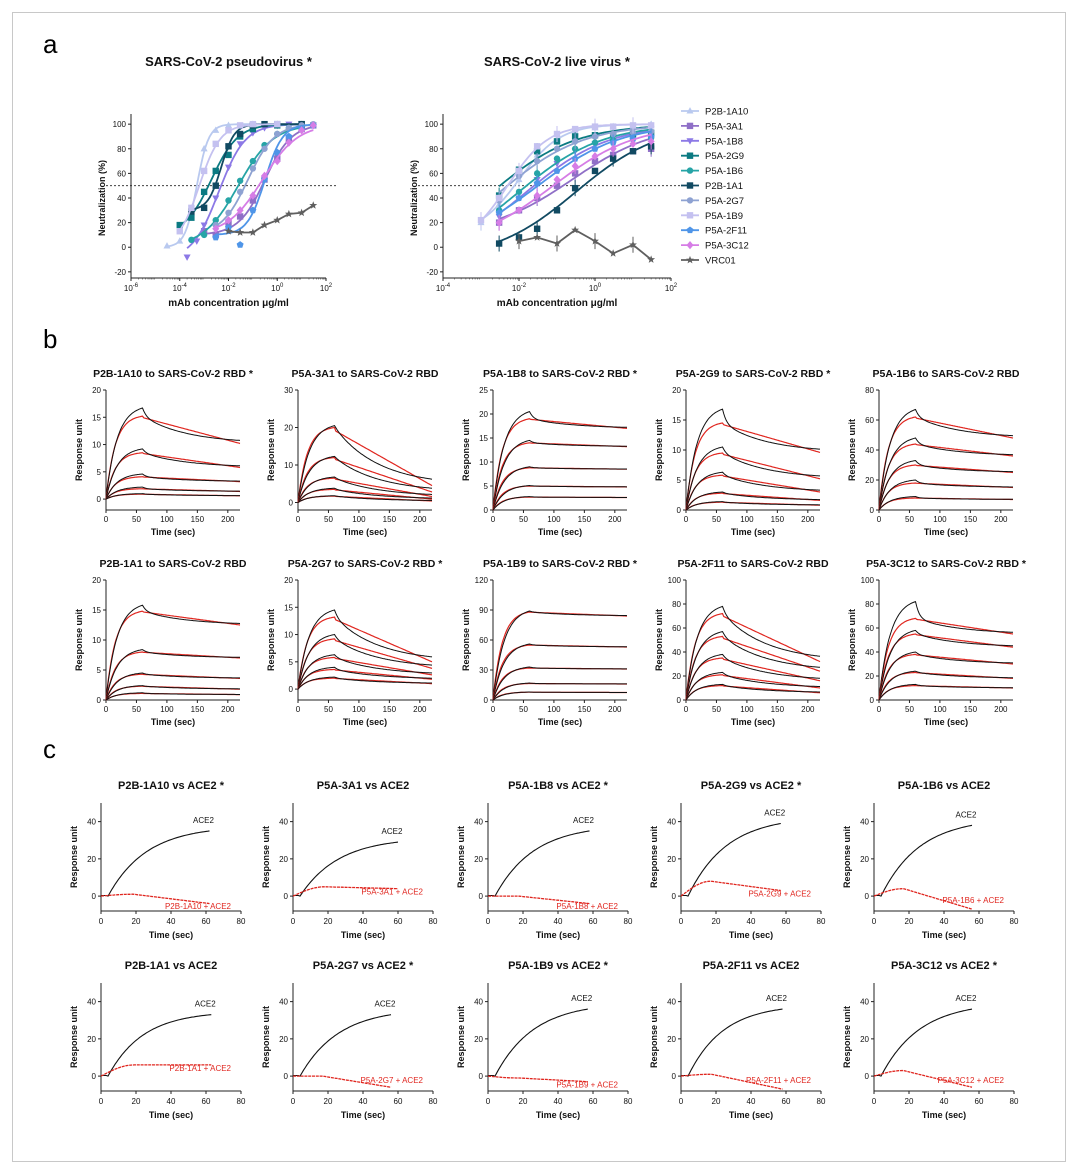 Image resolution: width=1080 pixels, height=1175 pixels. What do you see at coordinates (714, 231) in the screenshot?
I see `legend-item-p5a-2f11: P5A-2F11` at bounding box center [714, 231].